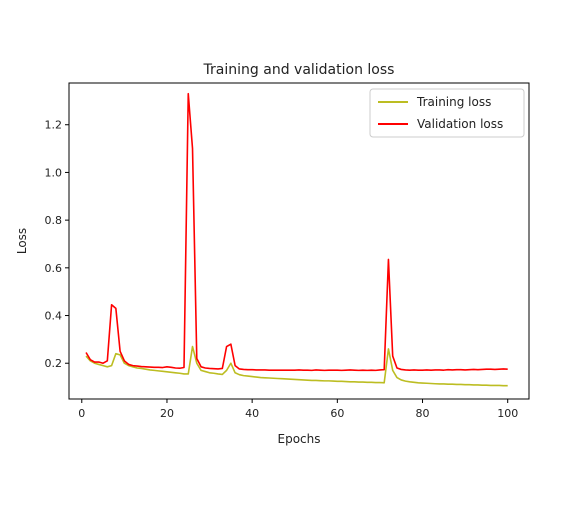 This screenshot has width=564, height=516. What do you see at coordinates (54, 172) in the screenshot?
I see `y-tick-label: 1.0` at bounding box center [54, 172].